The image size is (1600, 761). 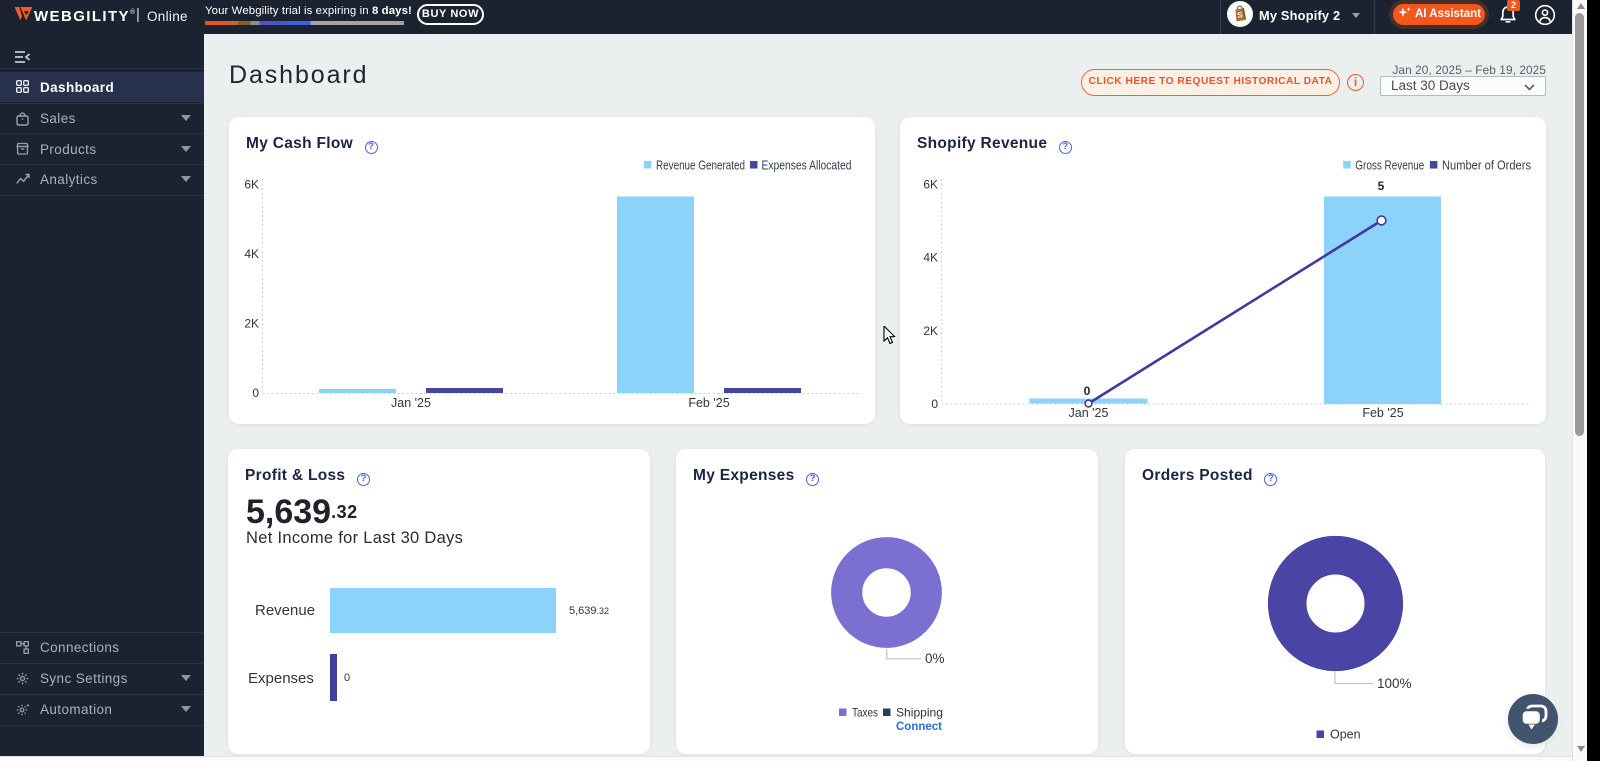 I want to click on svg-text: Taxes, so click(x=865, y=713).